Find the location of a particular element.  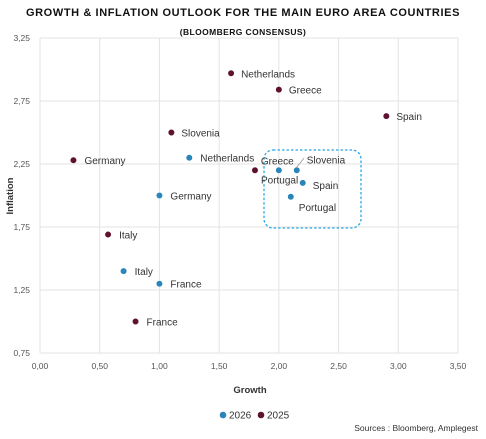

legend-label: 2025 is located at coordinates (278, 416).